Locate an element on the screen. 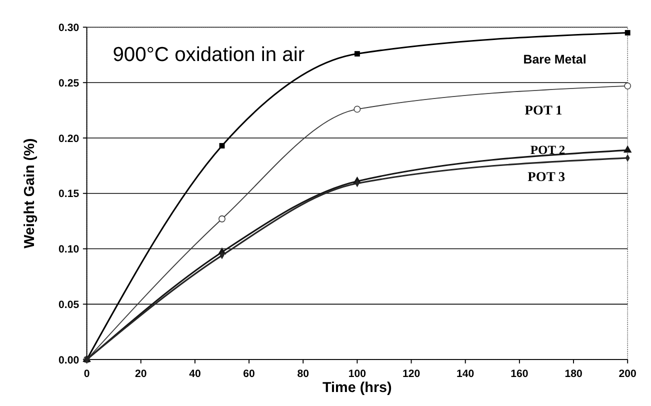  x-tick-label: 200 is located at coordinates (627, 374).